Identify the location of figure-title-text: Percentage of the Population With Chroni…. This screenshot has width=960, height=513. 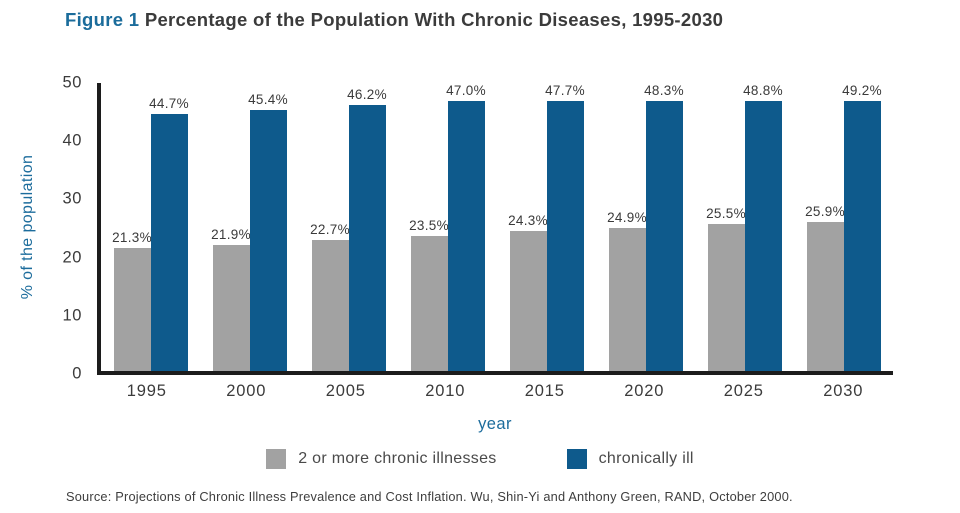
(434, 19).